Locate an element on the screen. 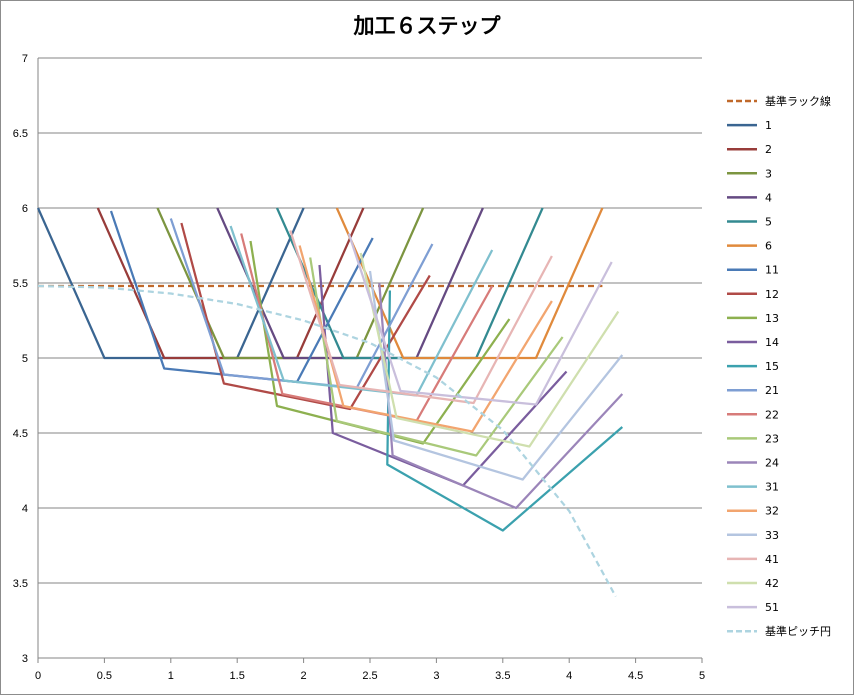 This screenshot has height=695, width=854. y-tick-label: 6 is located at coordinates (25, 209).